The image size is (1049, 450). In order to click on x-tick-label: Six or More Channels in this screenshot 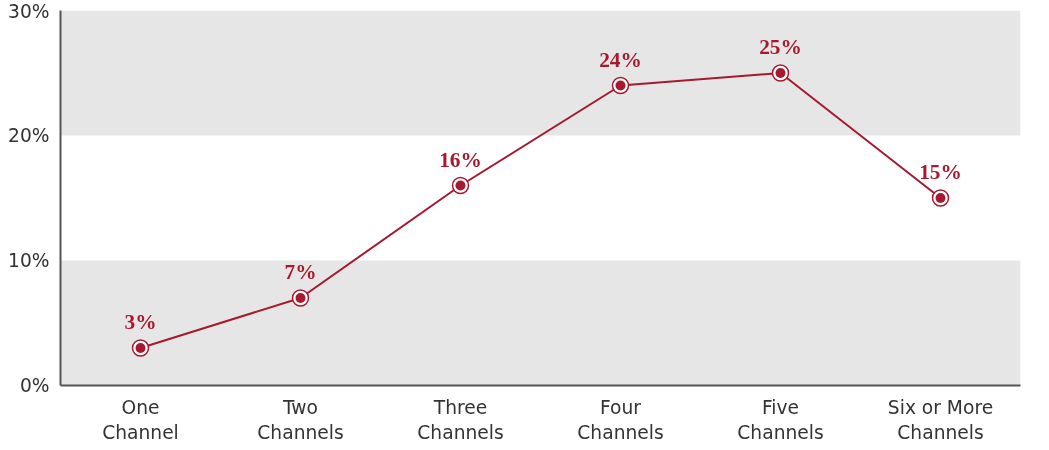, I will do `click(940, 419)`.